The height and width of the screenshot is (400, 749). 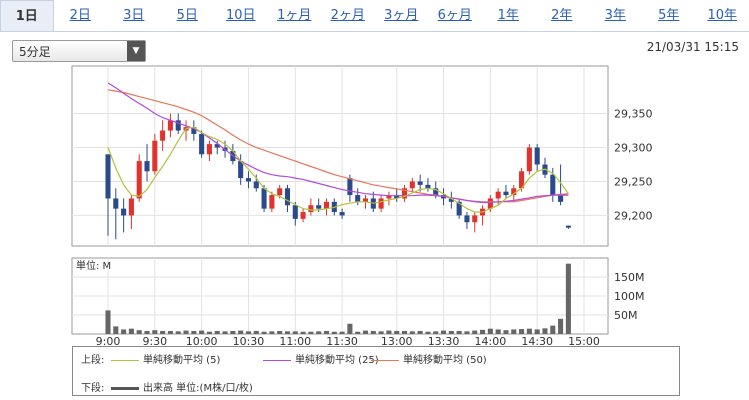 What do you see at coordinates (347, 15) in the screenshot?
I see `tab-6: 2ヶ月` at bounding box center [347, 15].